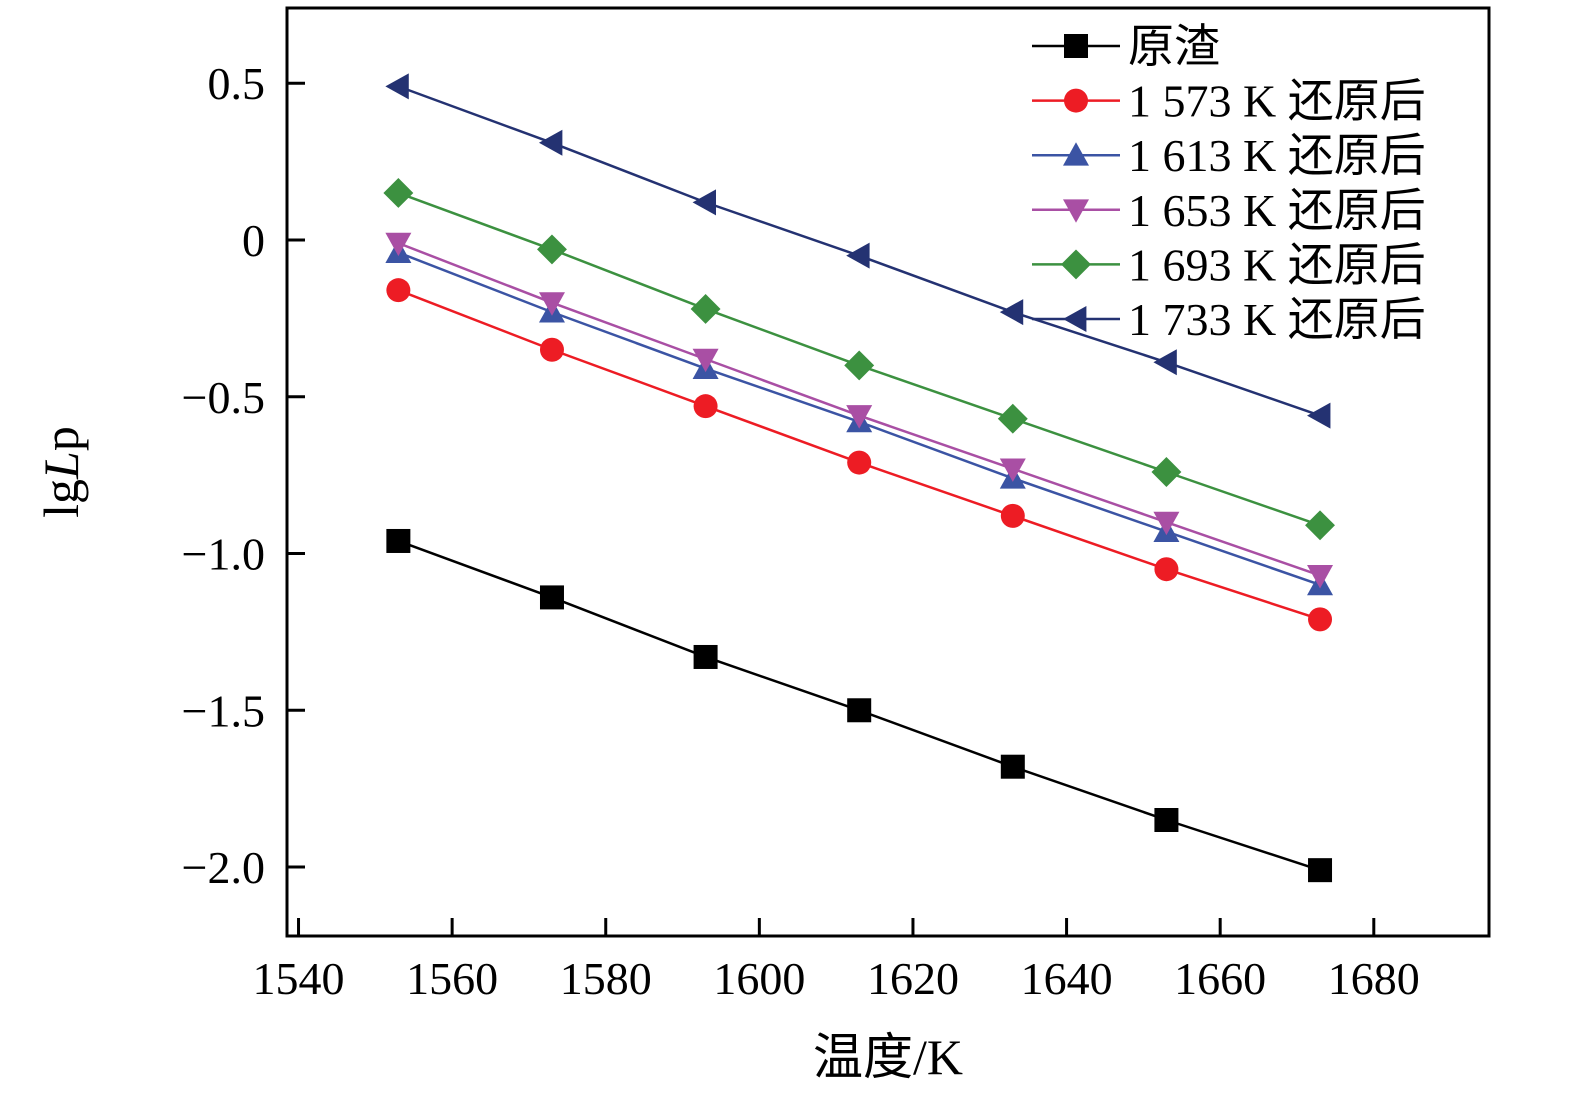 This screenshot has height=1118, width=1575. What do you see at coordinates (1277, 155) in the screenshot?
I see `legend-label: 1 613 K 还原后` at bounding box center [1277, 155].